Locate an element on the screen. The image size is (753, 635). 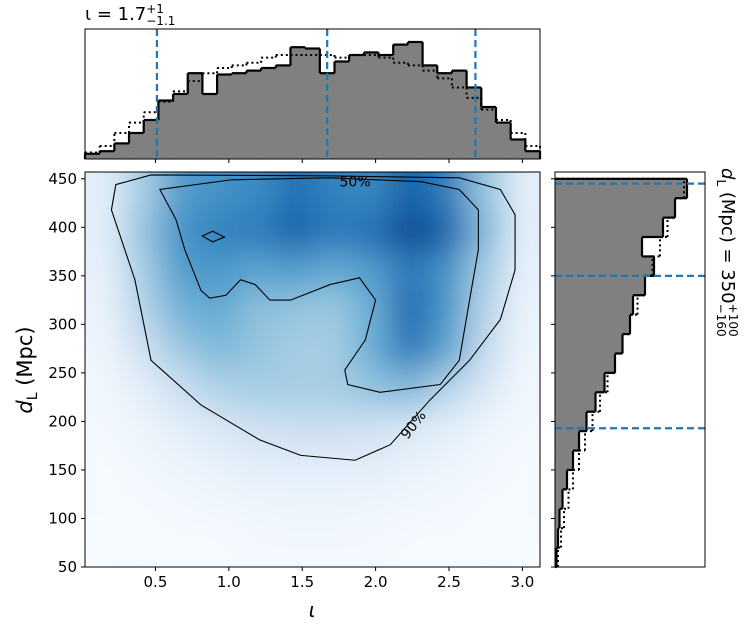
y-tick-label: 450 is located at coordinates (62, 179).